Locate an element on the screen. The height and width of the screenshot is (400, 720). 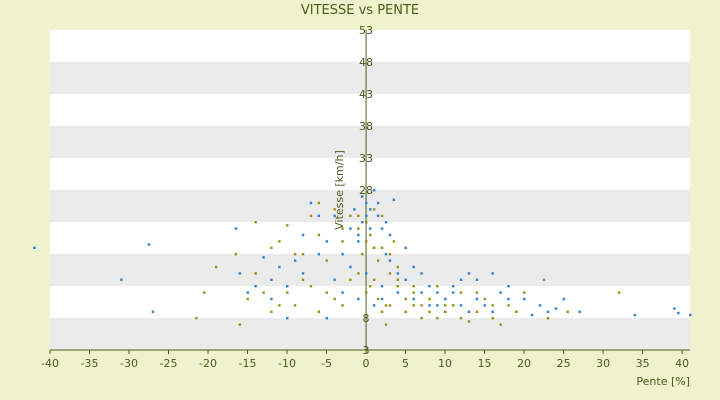
y-tick-label: 28 is located at coordinates (366, 190).